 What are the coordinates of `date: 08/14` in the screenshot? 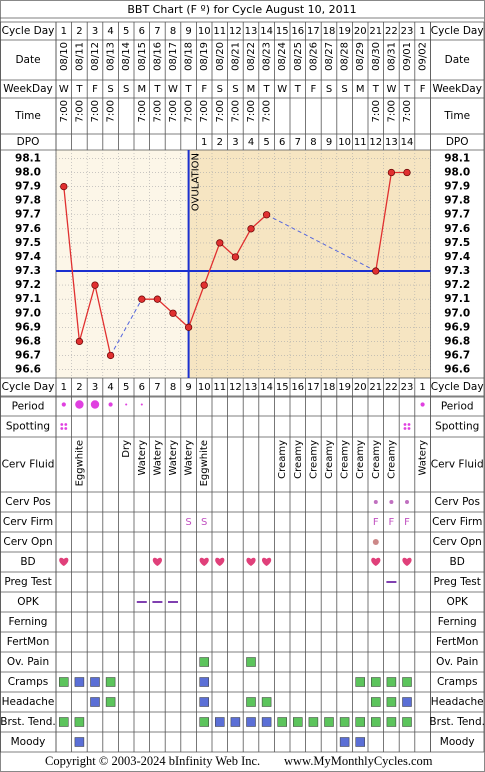 It's located at (126, 56).